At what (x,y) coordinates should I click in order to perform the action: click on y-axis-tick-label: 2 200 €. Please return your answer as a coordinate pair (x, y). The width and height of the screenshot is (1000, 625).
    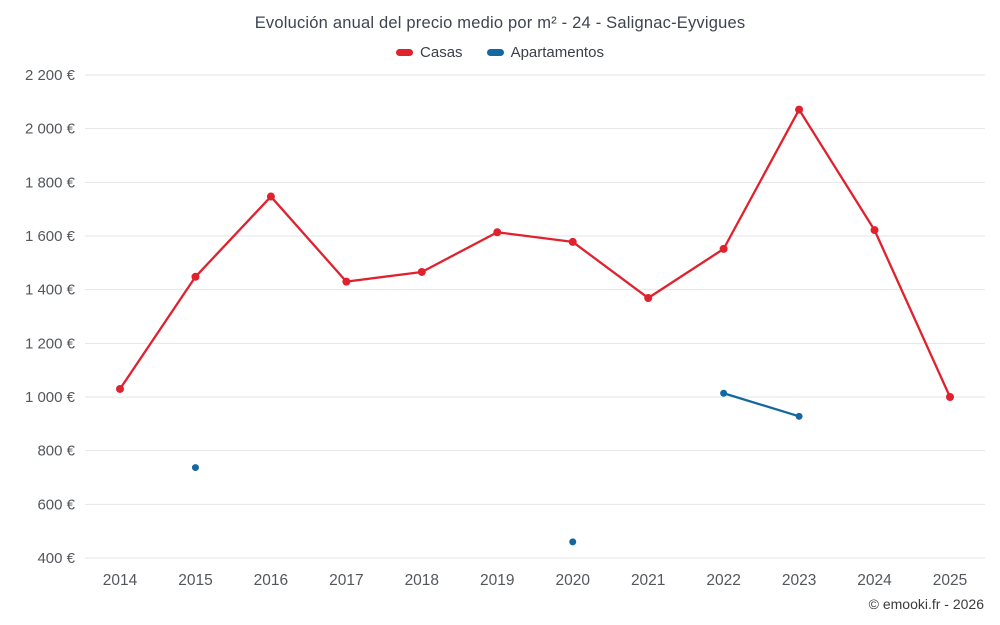
    Looking at the image, I should click on (50, 75).